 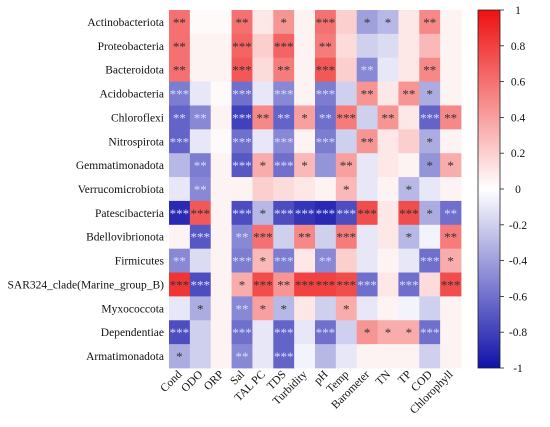 I want to click on colorbar-tick-label: 0.2, so click(x=518, y=154).